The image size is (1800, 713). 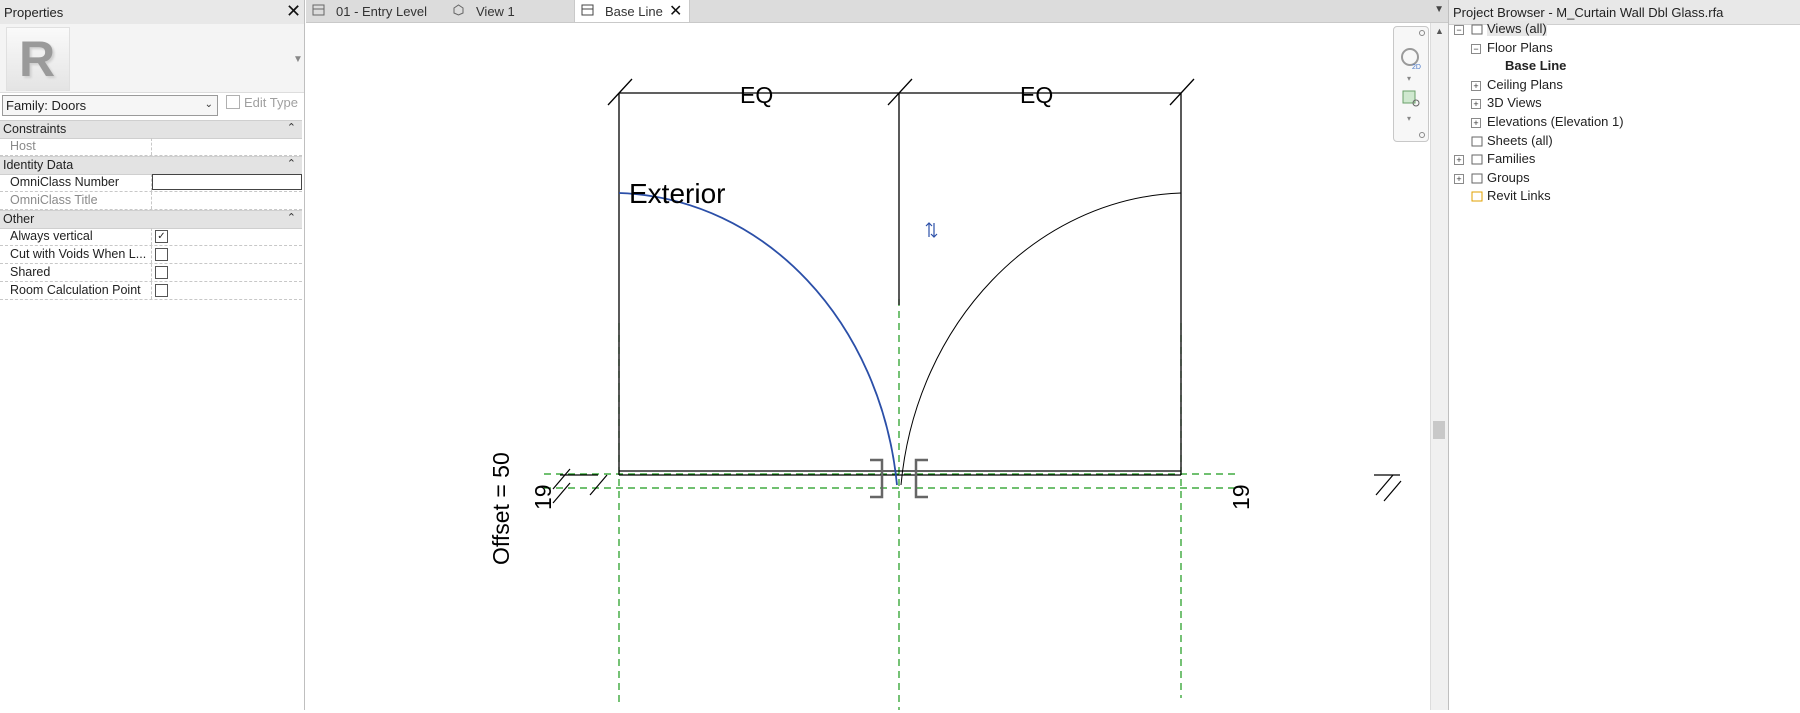 I want to click on browser-item-sheets-all: Sheets (all), so click(x=1520, y=140).